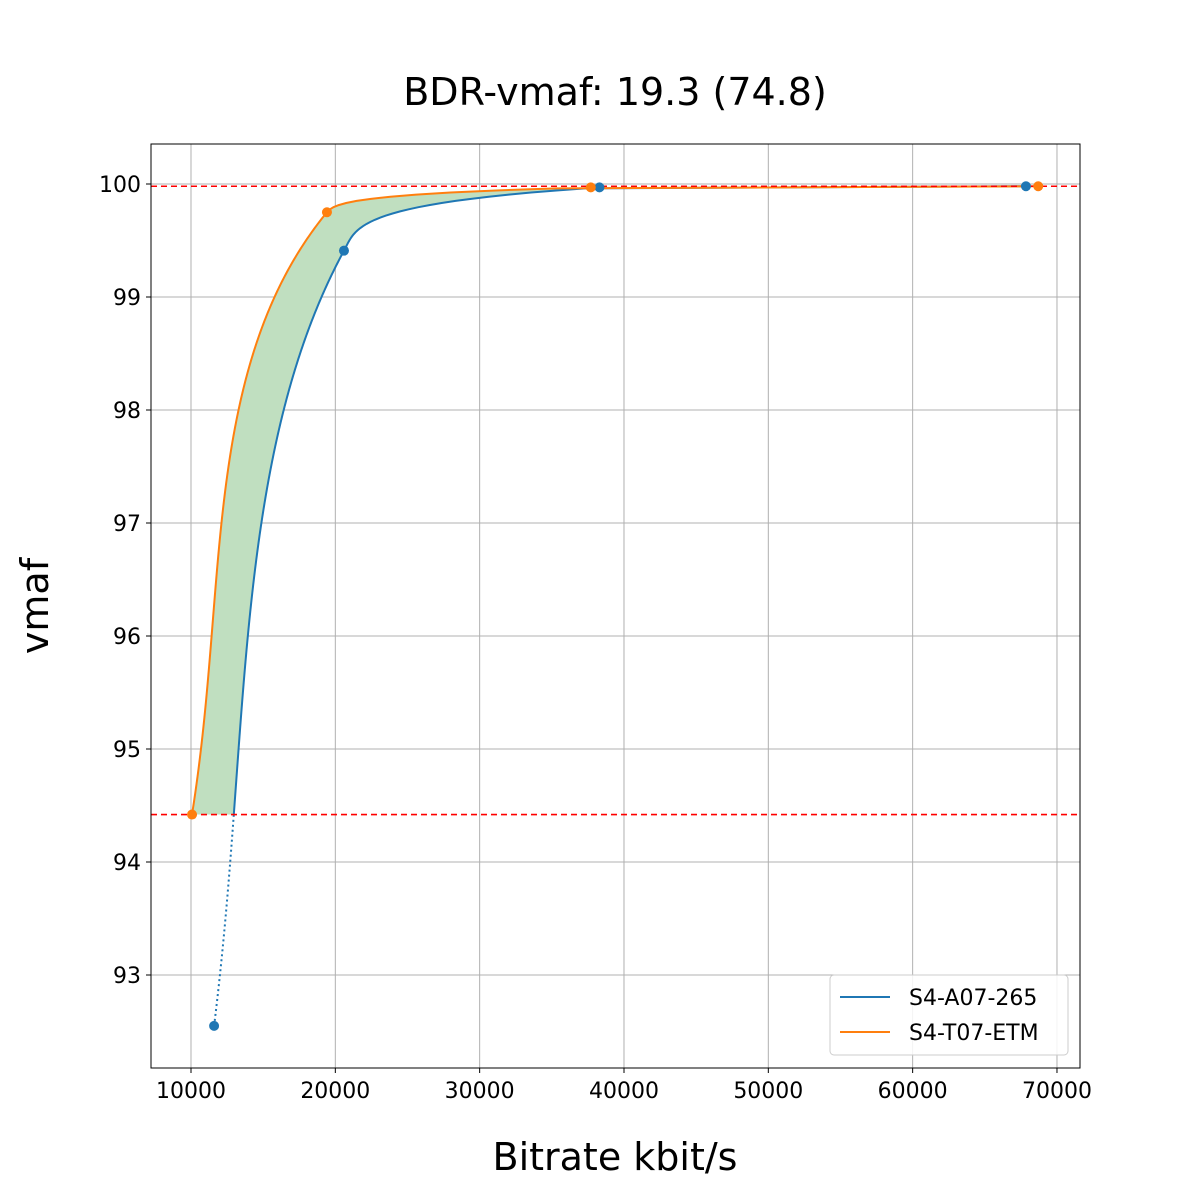 This screenshot has width=1200, height=1204. What do you see at coordinates (768, 1091) in the screenshot?
I see `x-tick-label: 50000` at bounding box center [768, 1091].